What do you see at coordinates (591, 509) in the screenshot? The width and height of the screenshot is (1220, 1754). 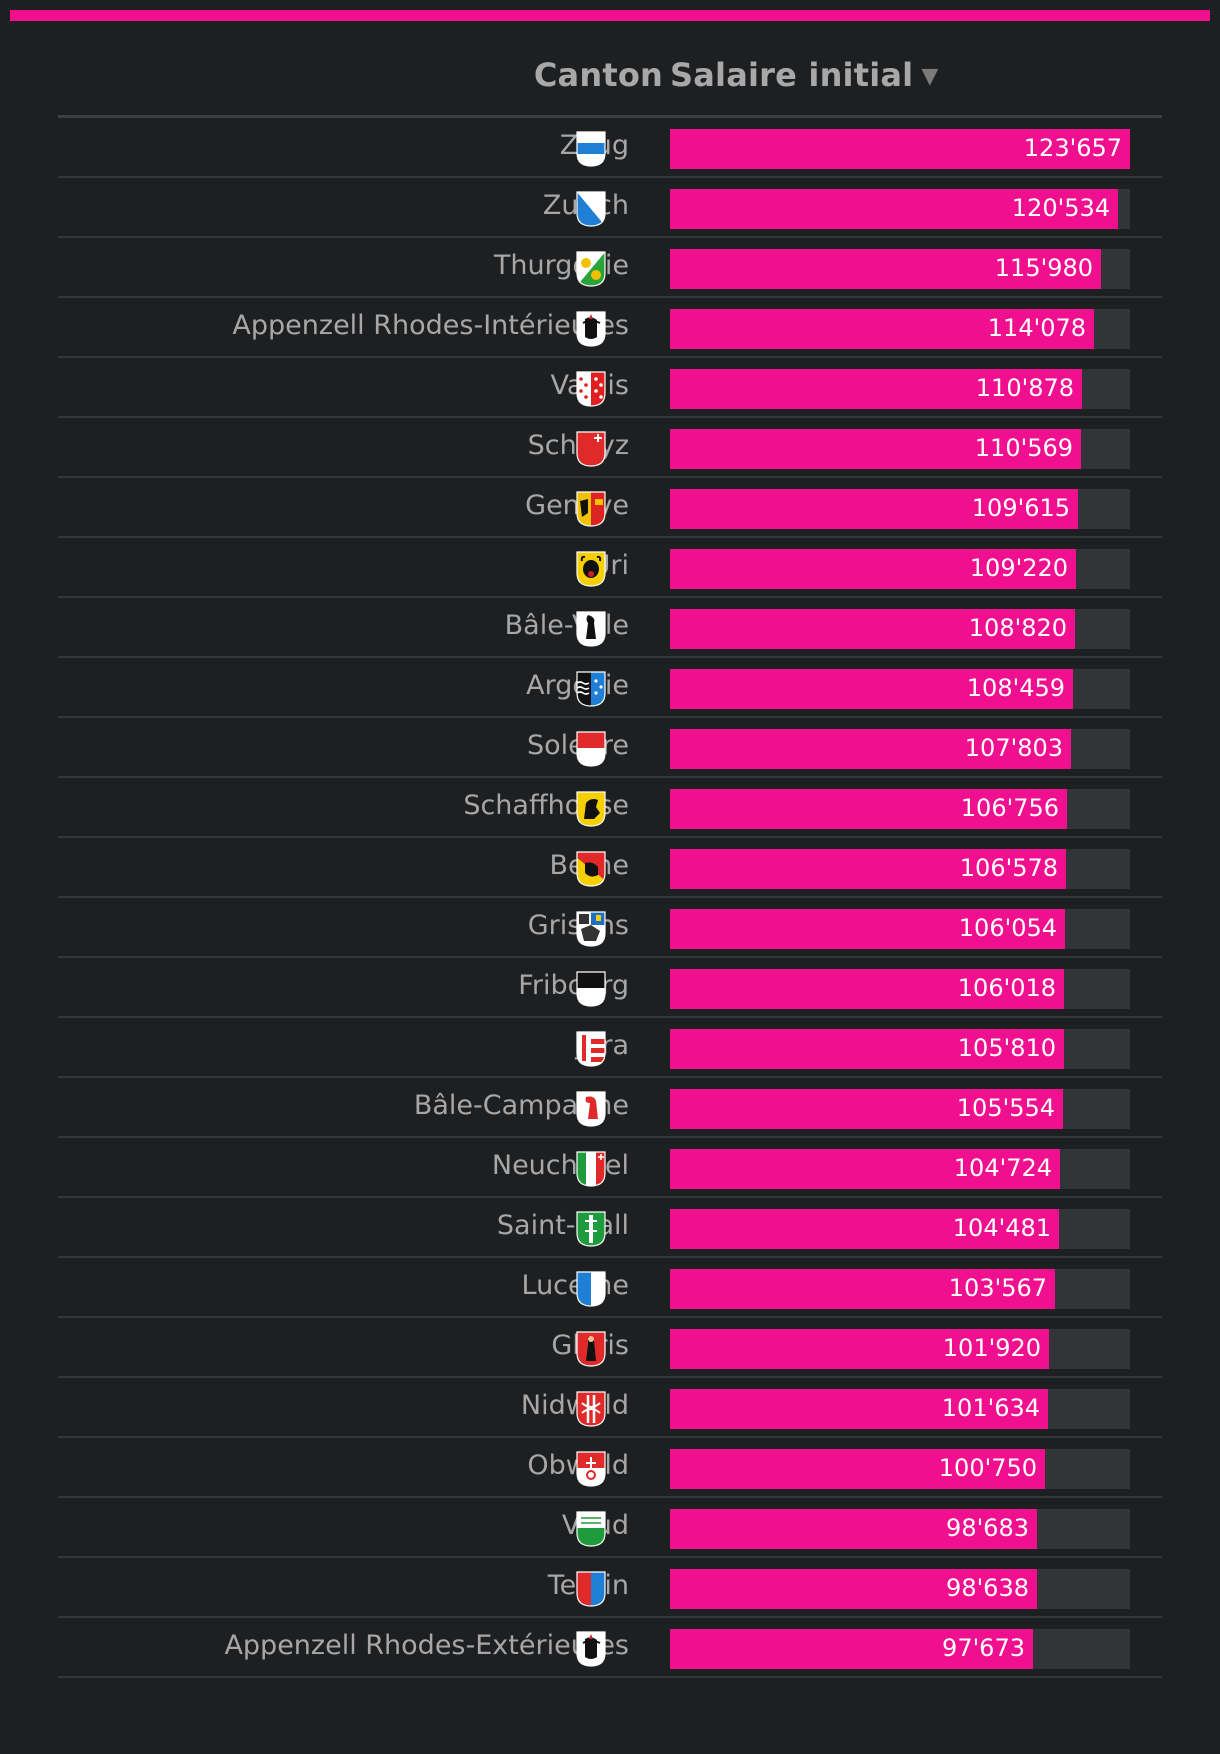 I see `geneve-crest-icon` at bounding box center [591, 509].